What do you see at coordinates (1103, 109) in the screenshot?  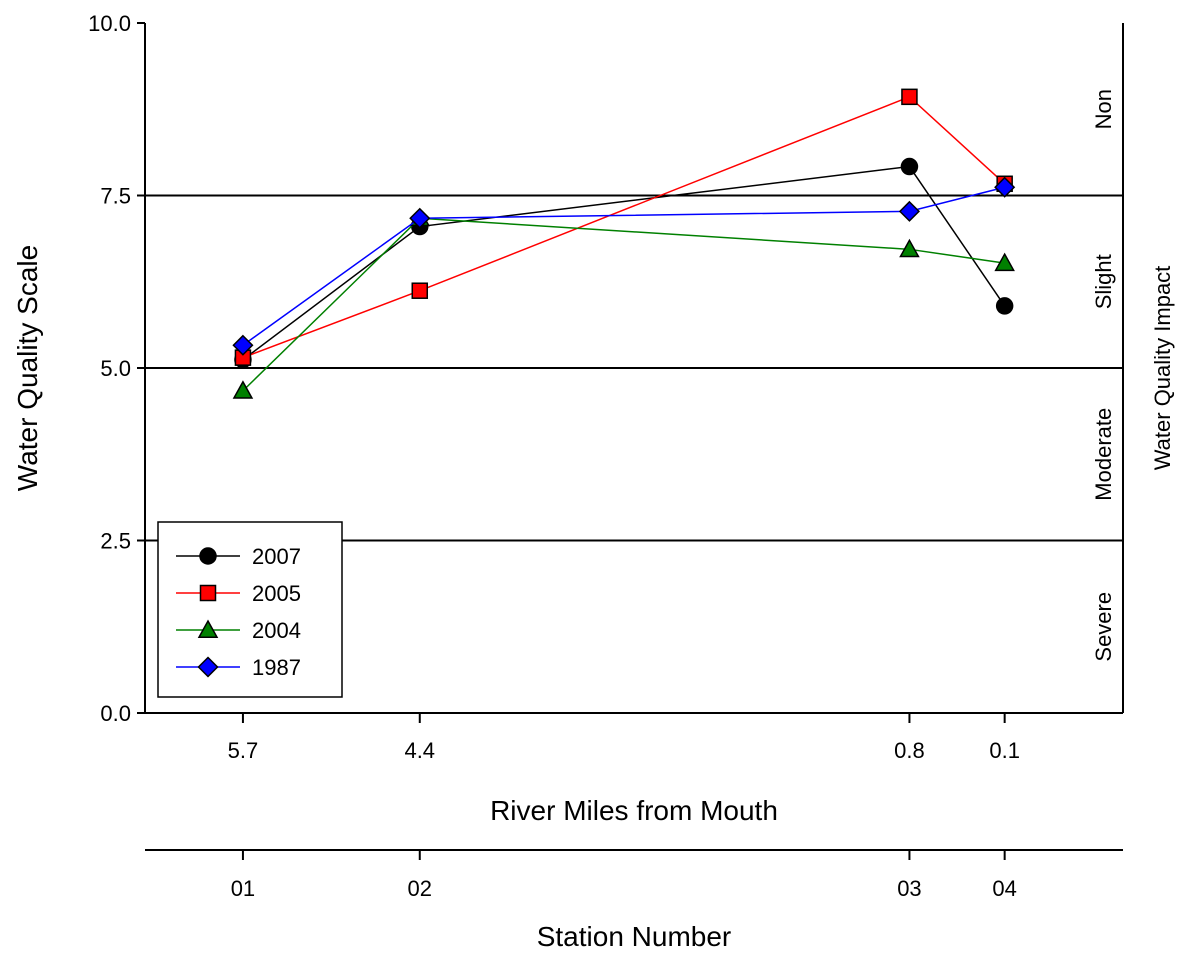 I see `zone-label: Non` at bounding box center [1103, 109].